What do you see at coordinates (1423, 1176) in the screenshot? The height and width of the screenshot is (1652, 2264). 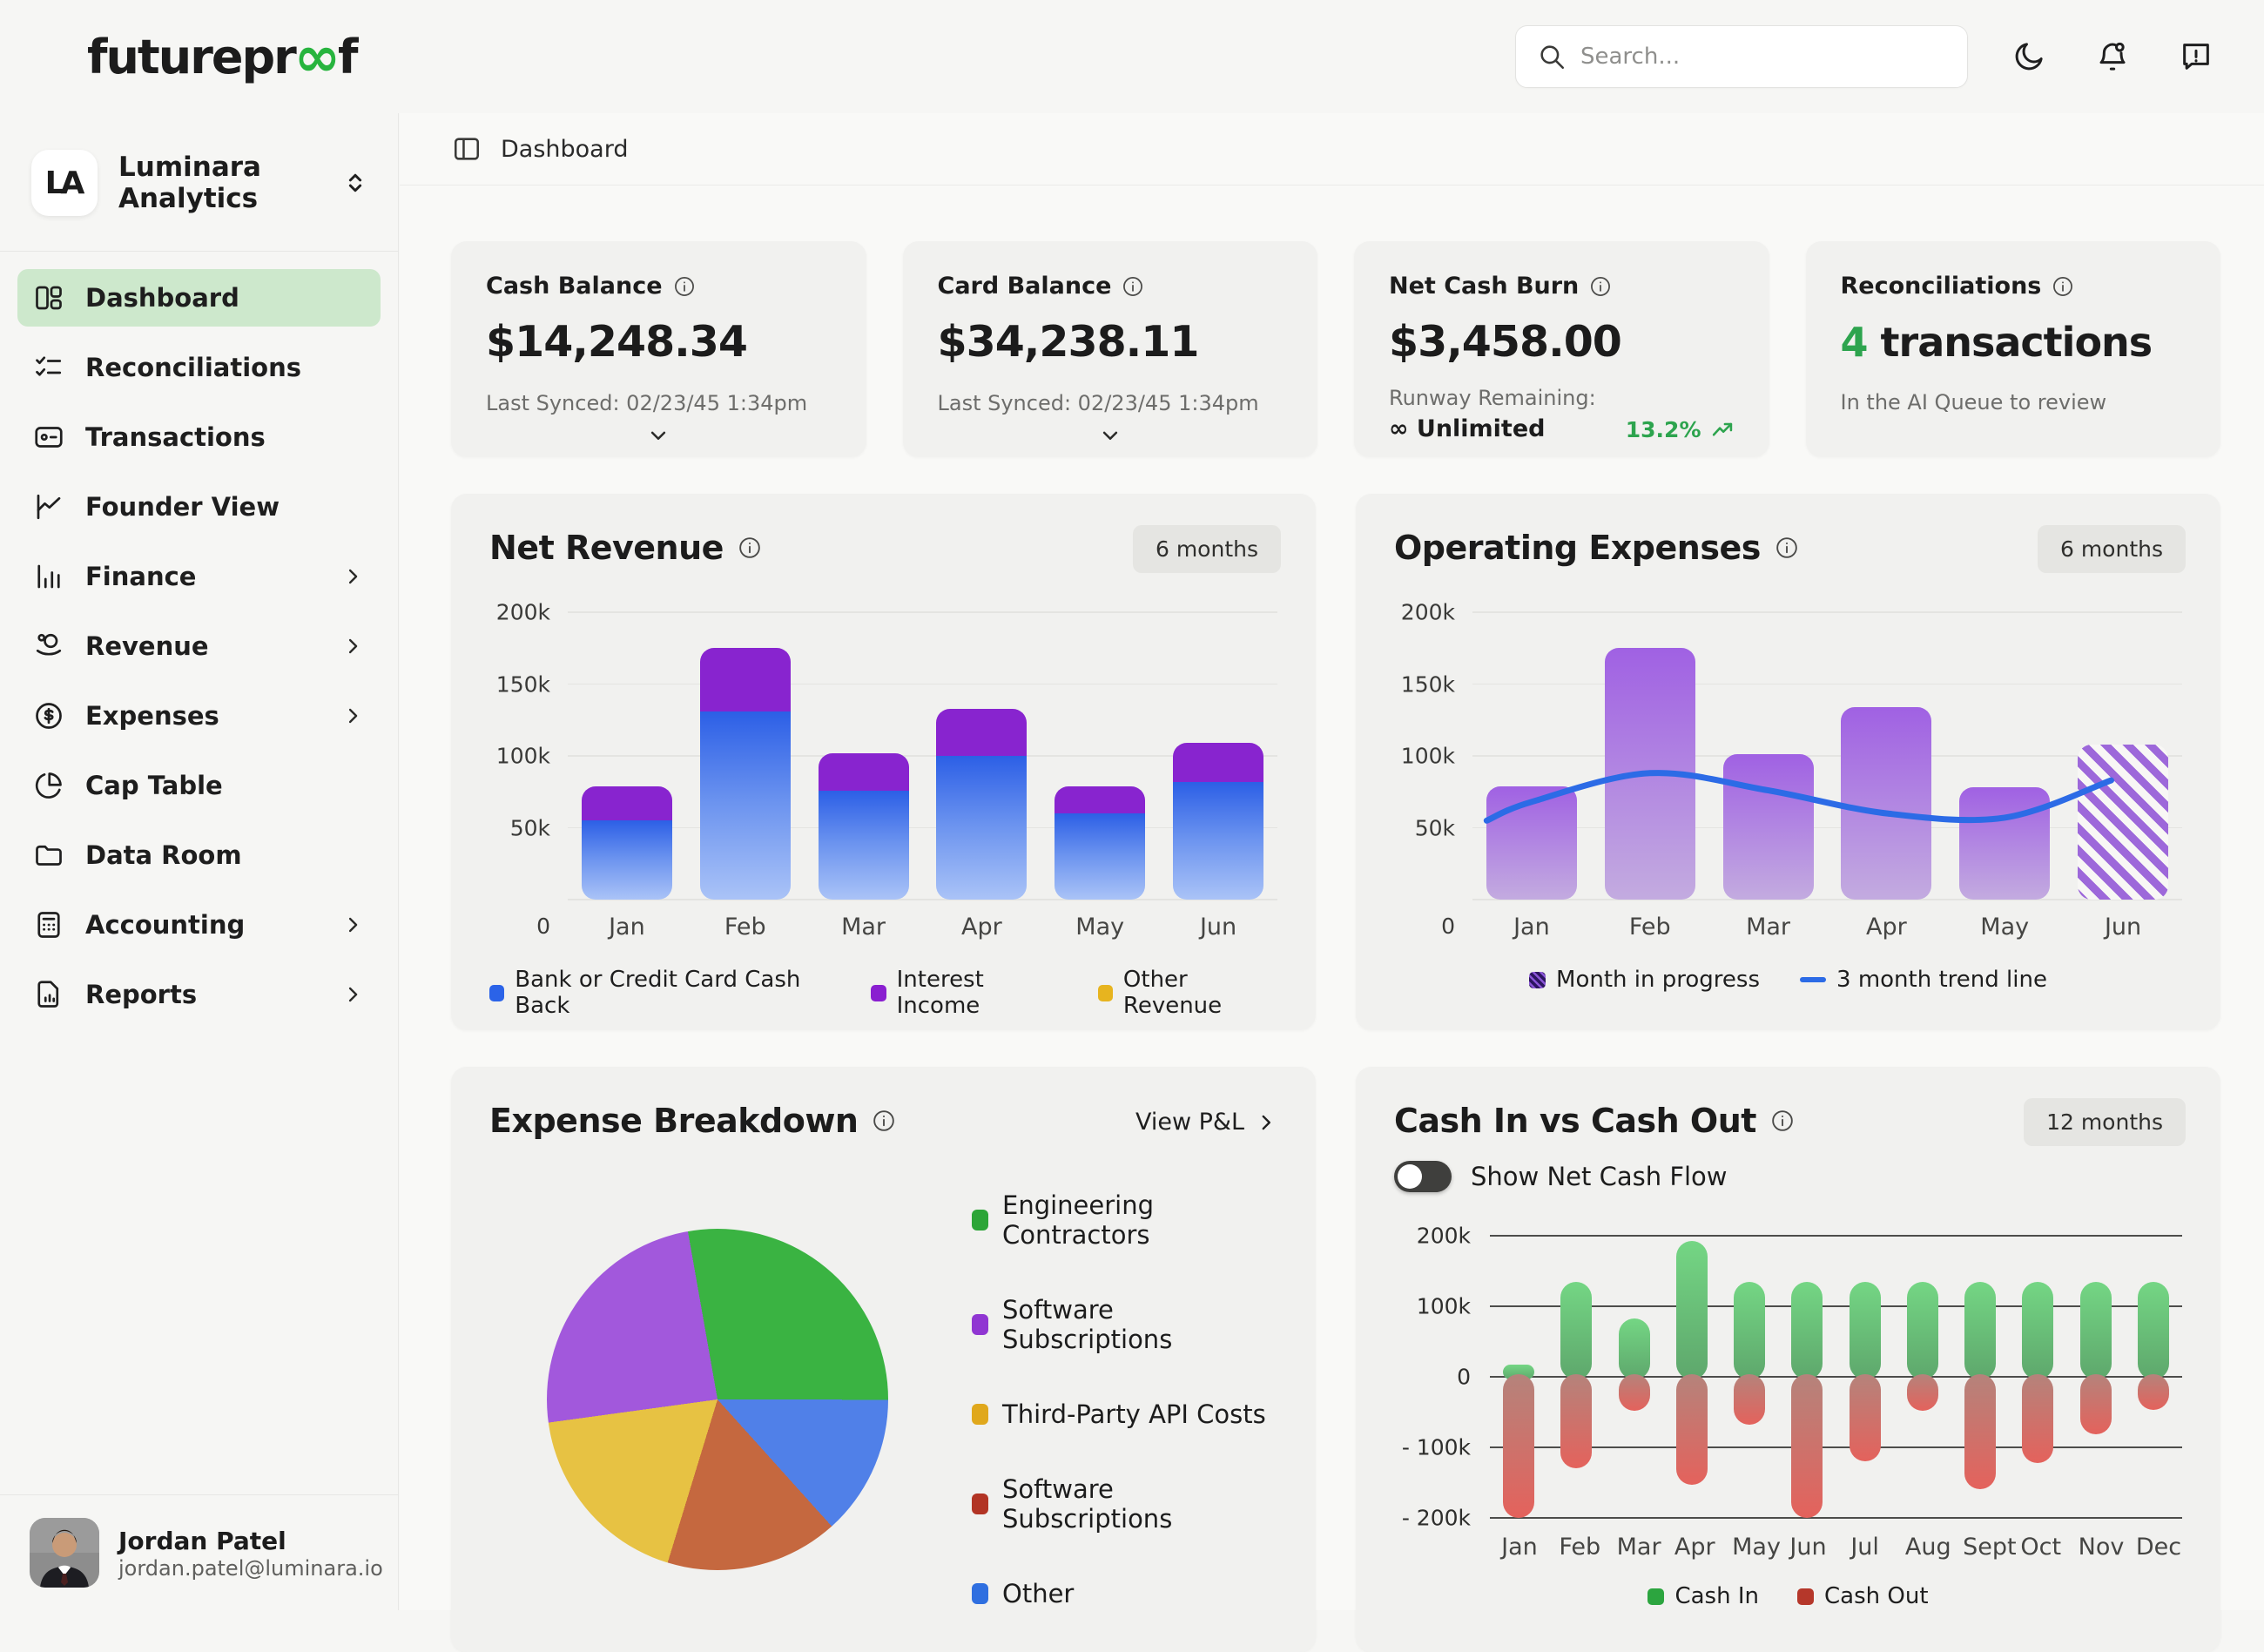 I see `net-cash-flow-toggle` at bounding box center [1423, 1176].